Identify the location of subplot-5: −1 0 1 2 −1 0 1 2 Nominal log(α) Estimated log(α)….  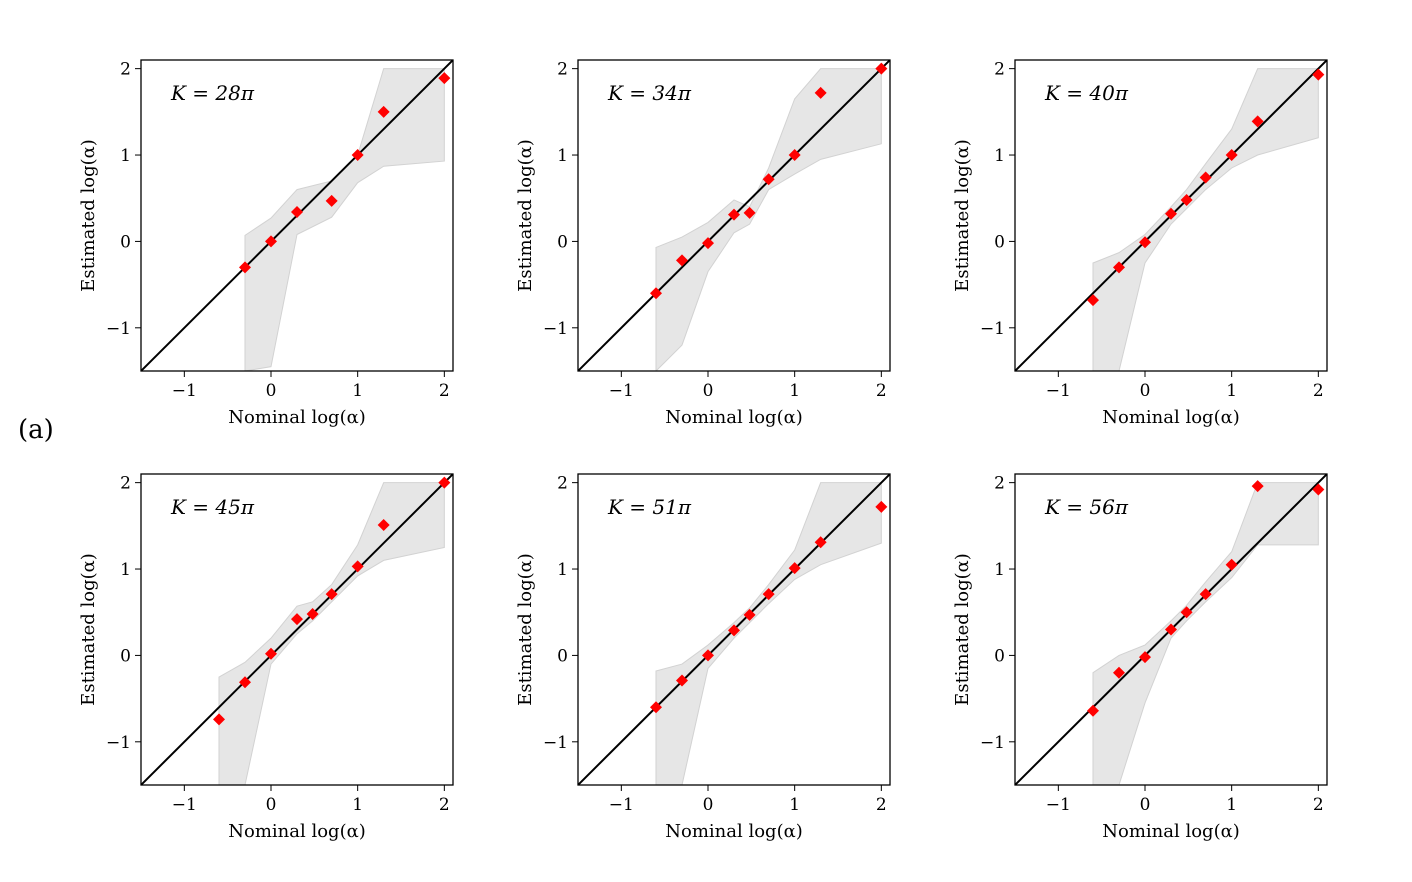
(703, 657).